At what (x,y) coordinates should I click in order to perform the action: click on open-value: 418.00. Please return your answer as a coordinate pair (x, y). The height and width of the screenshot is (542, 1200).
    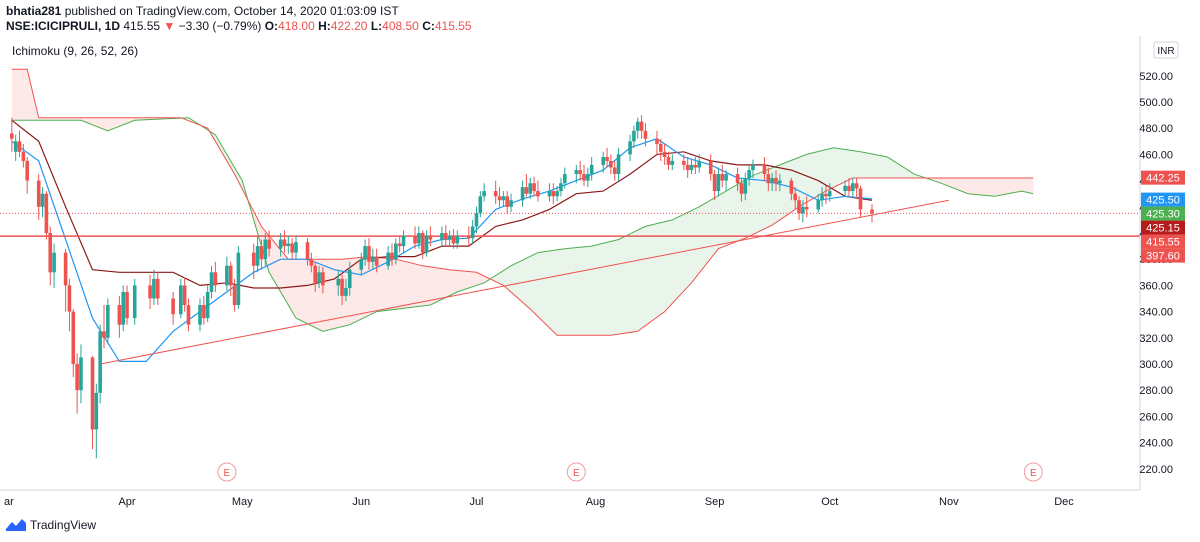
    Looking at the image, I should click on (296, 26).